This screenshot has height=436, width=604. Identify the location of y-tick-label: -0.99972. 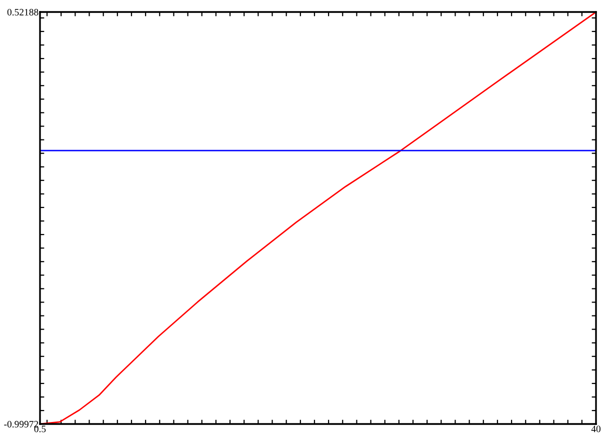
(21, 424).